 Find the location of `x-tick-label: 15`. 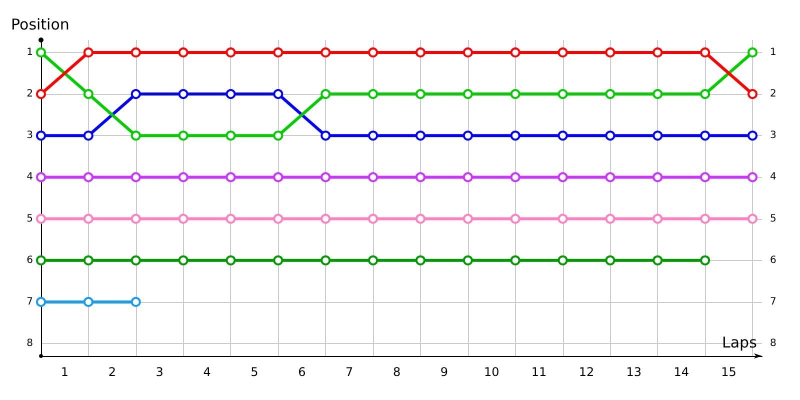

x-tick-label: 15 is located at coordinates (728, 372).